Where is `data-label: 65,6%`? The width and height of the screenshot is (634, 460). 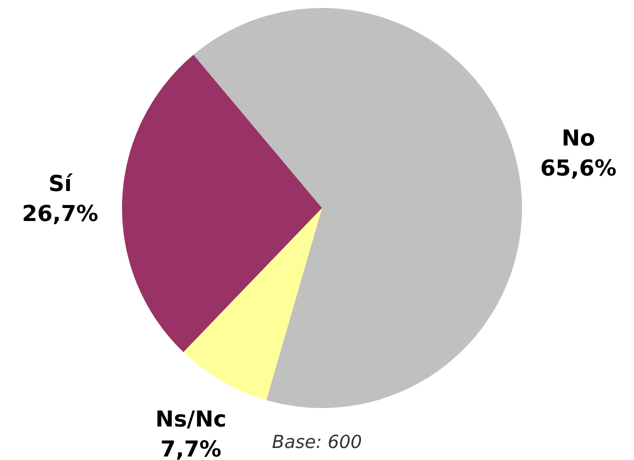
data-label: 65,6% is located at coordinates (578, 169).